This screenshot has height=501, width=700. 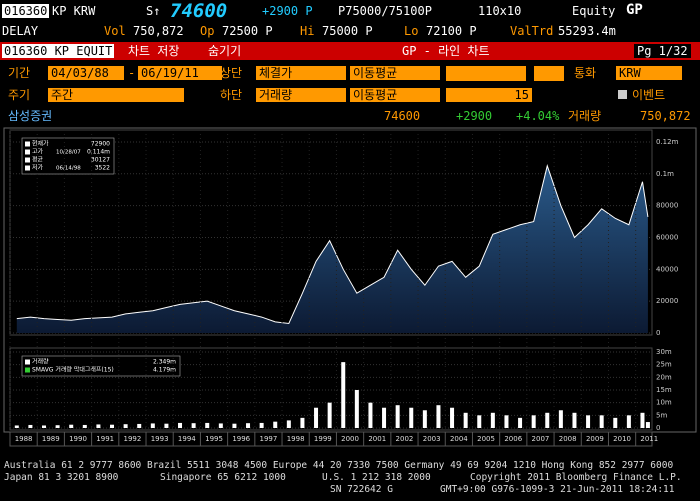 What do you see at coordinates (594, 11) in the screenshot?
I see `market-sector: Equity` at bounding box center [594, 11].